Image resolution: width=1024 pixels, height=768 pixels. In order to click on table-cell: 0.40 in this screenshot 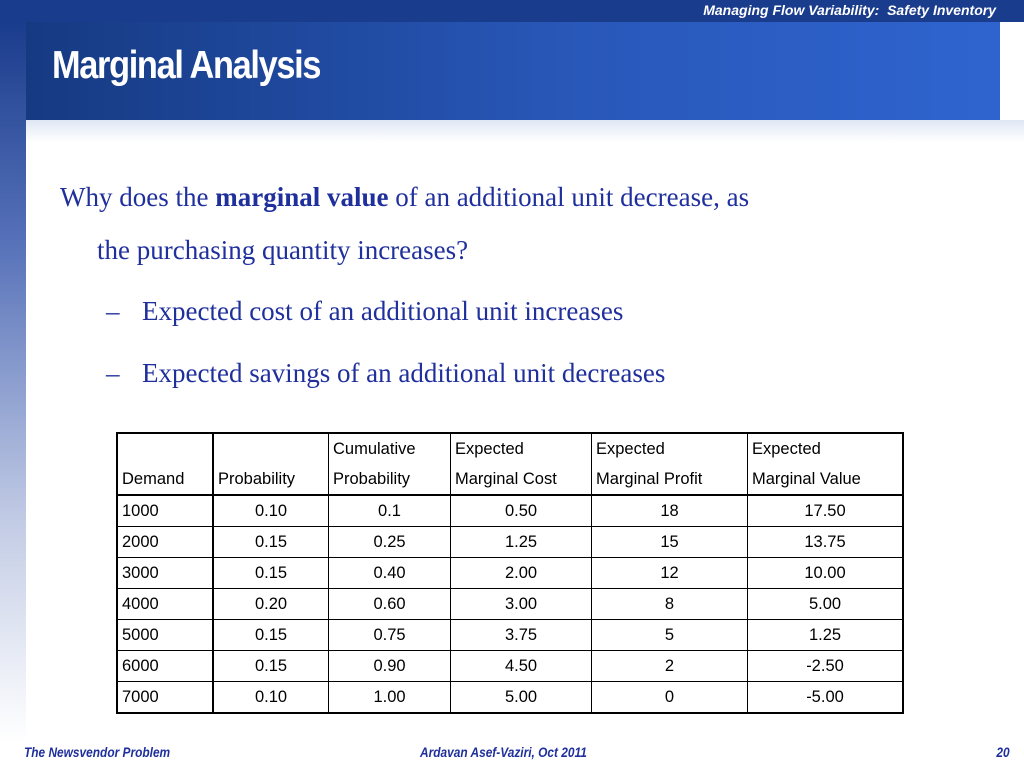, I will do `click(389, 573)`.